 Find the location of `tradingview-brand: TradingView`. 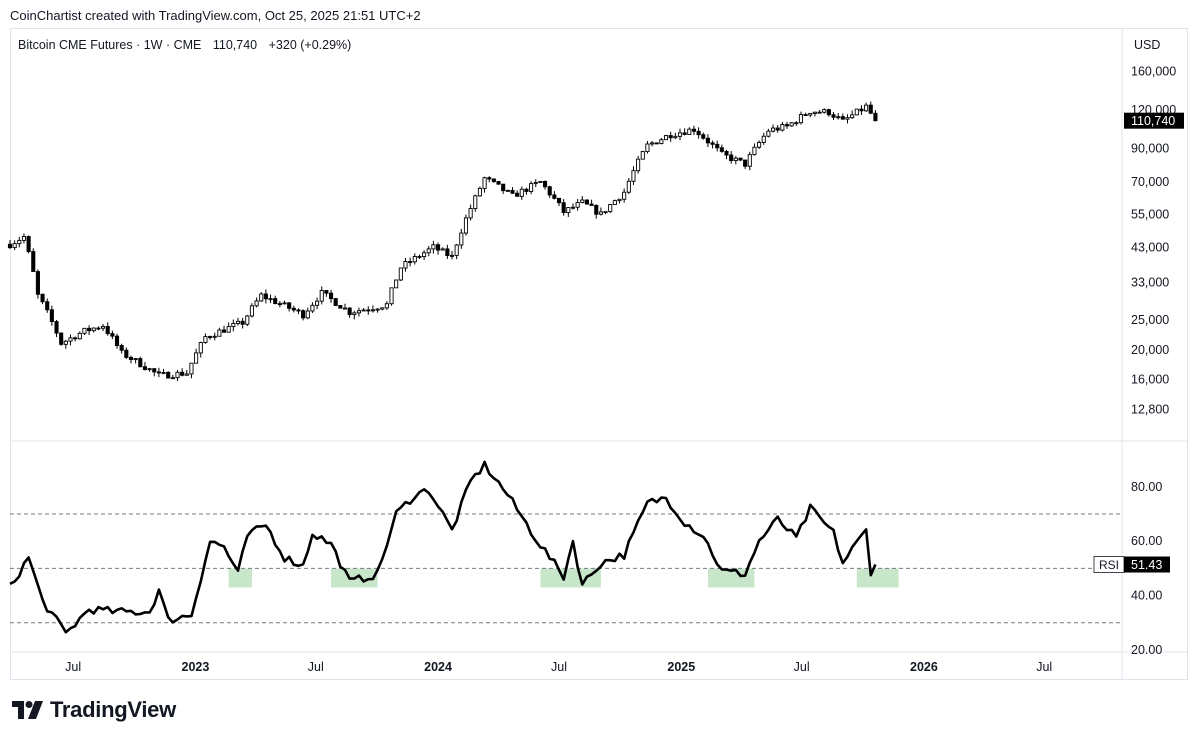

tradingview-brand: TradingView is located at coordinates (94, 710).